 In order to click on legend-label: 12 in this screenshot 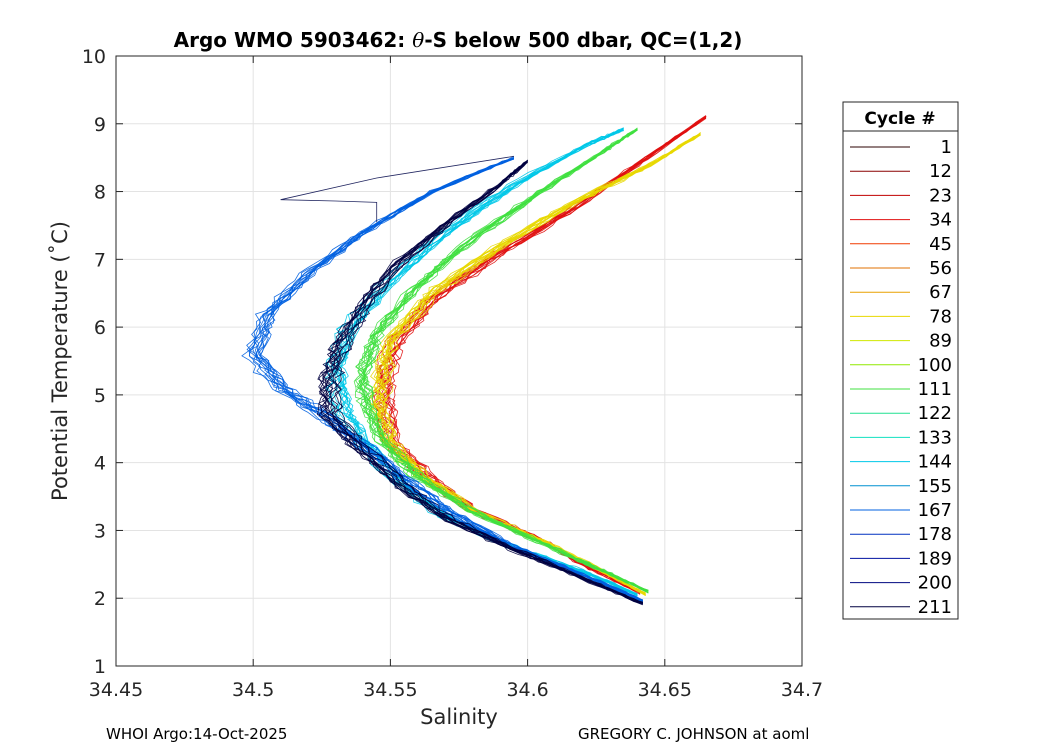, I will do `click(940, 171)`.